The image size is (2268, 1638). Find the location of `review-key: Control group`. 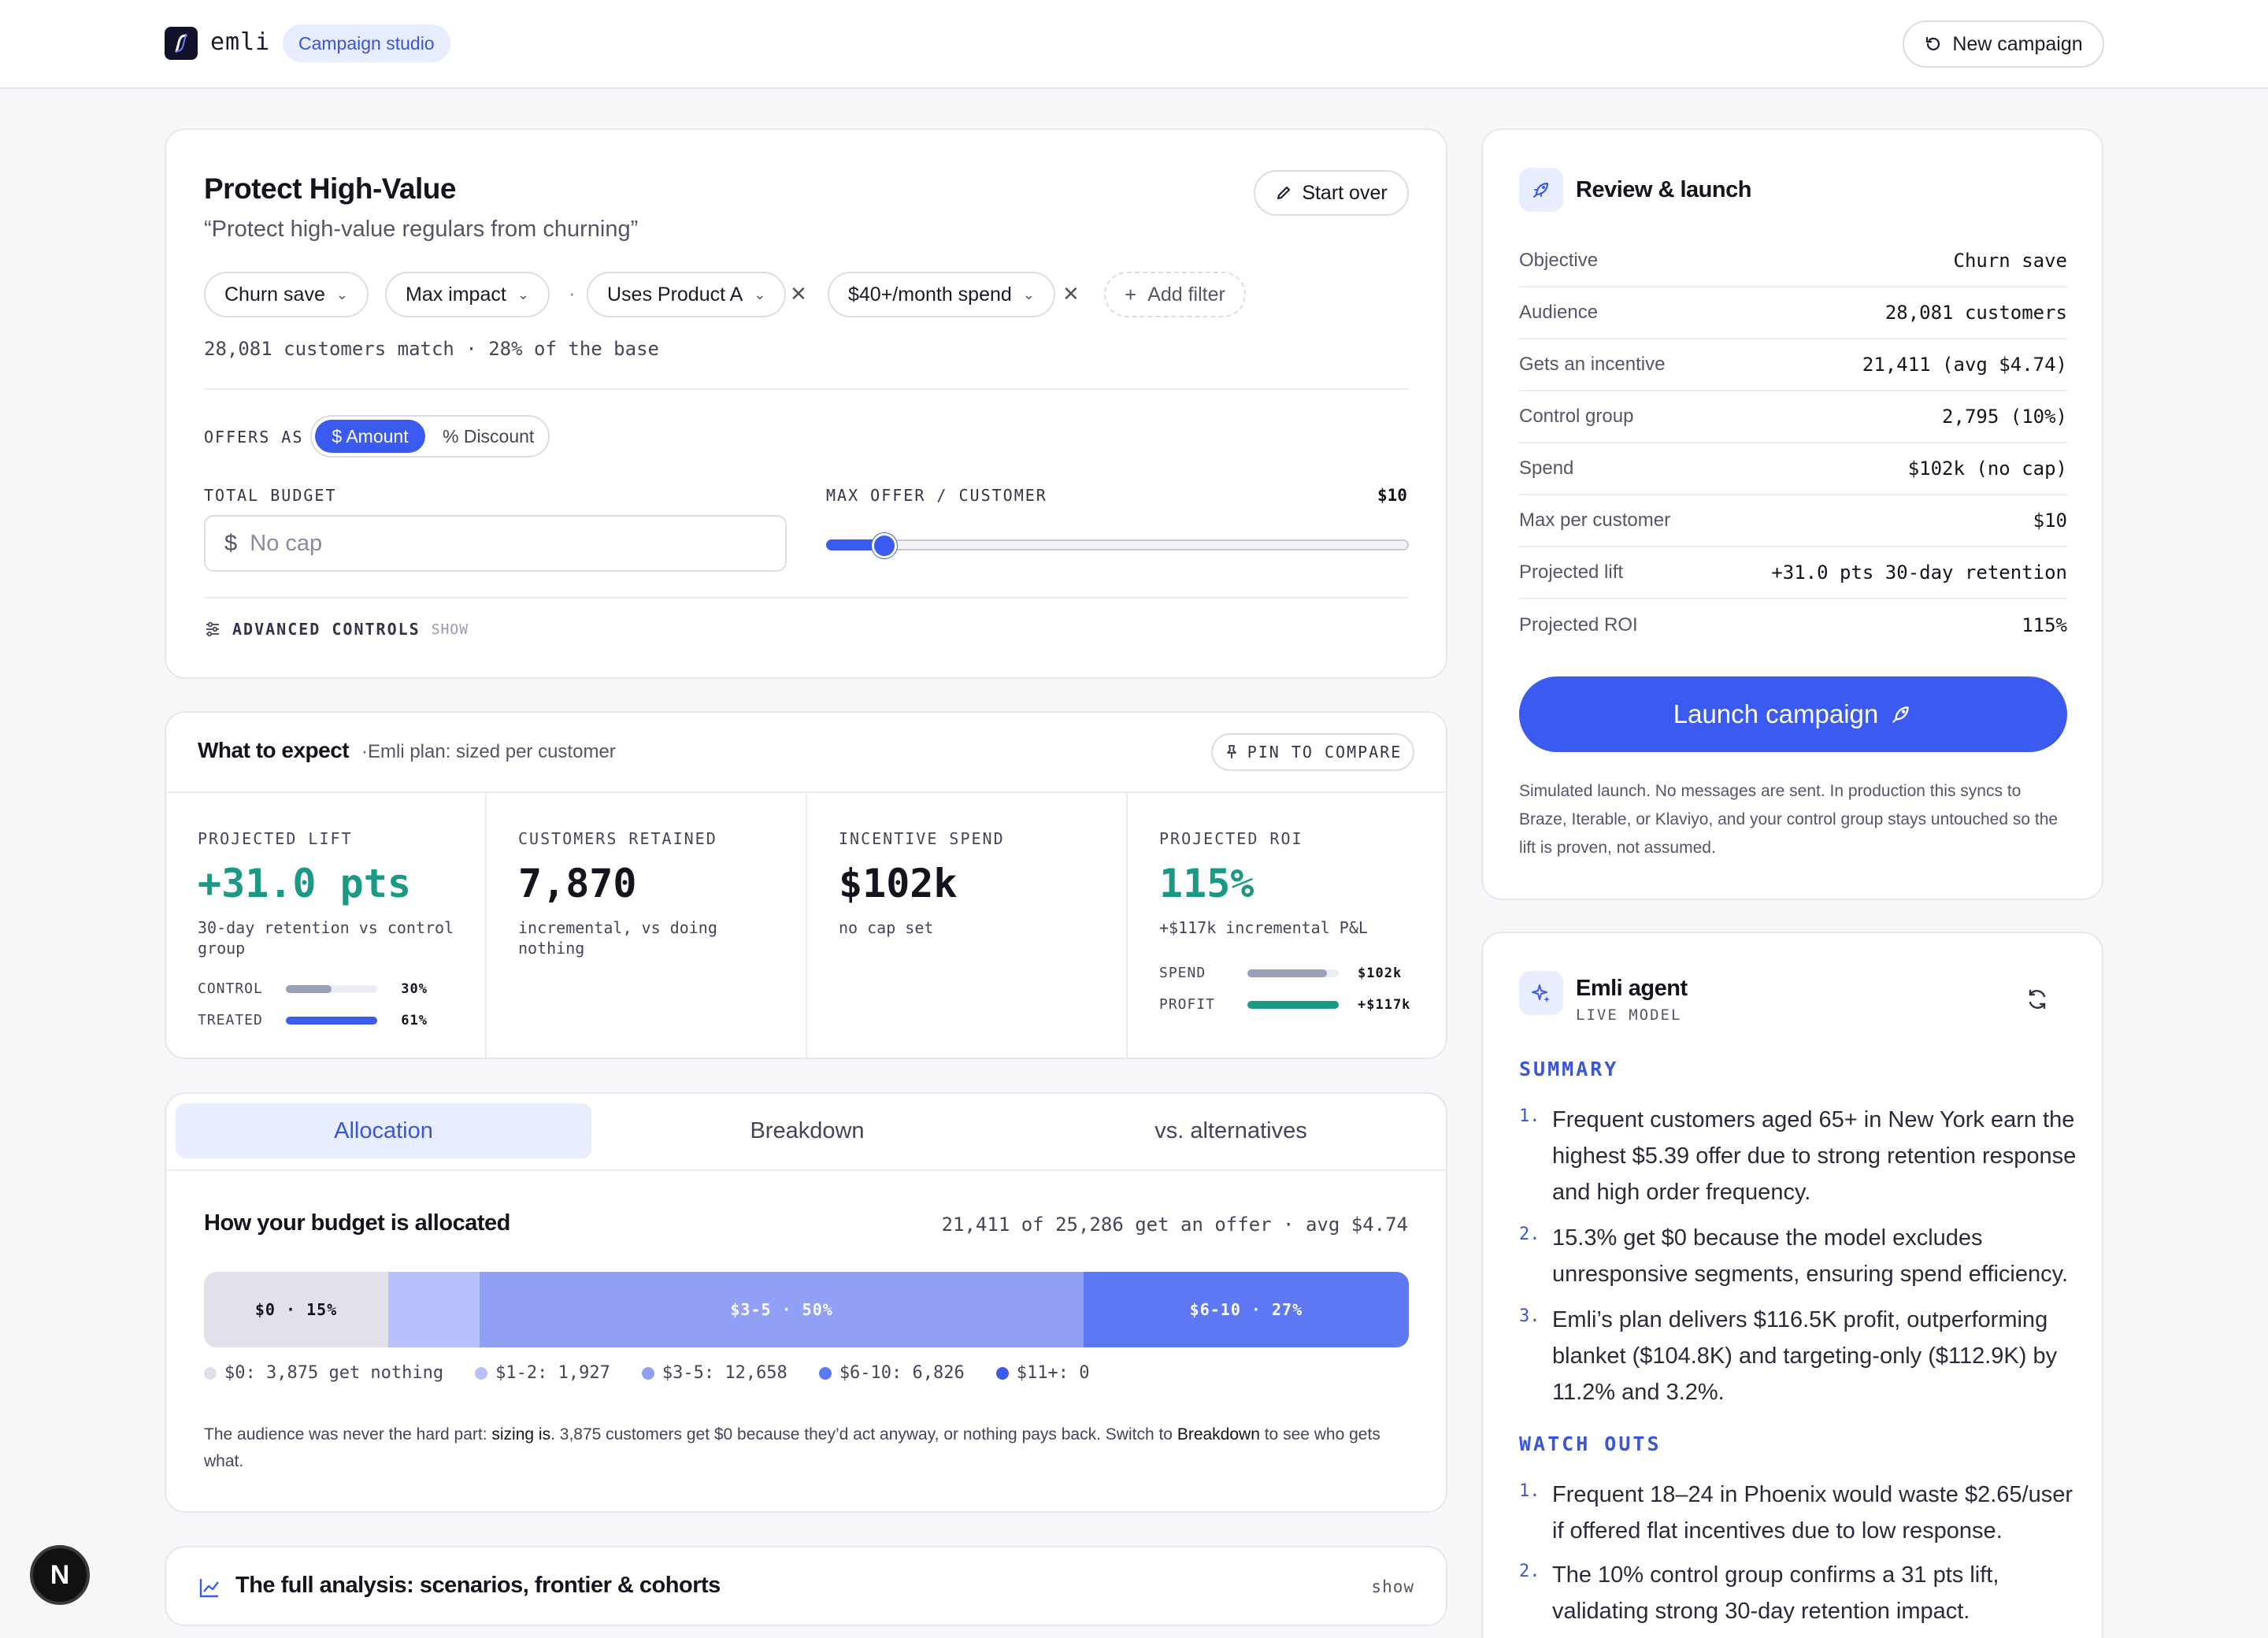

review-key: Control group is located at coordinates (1576, 416).